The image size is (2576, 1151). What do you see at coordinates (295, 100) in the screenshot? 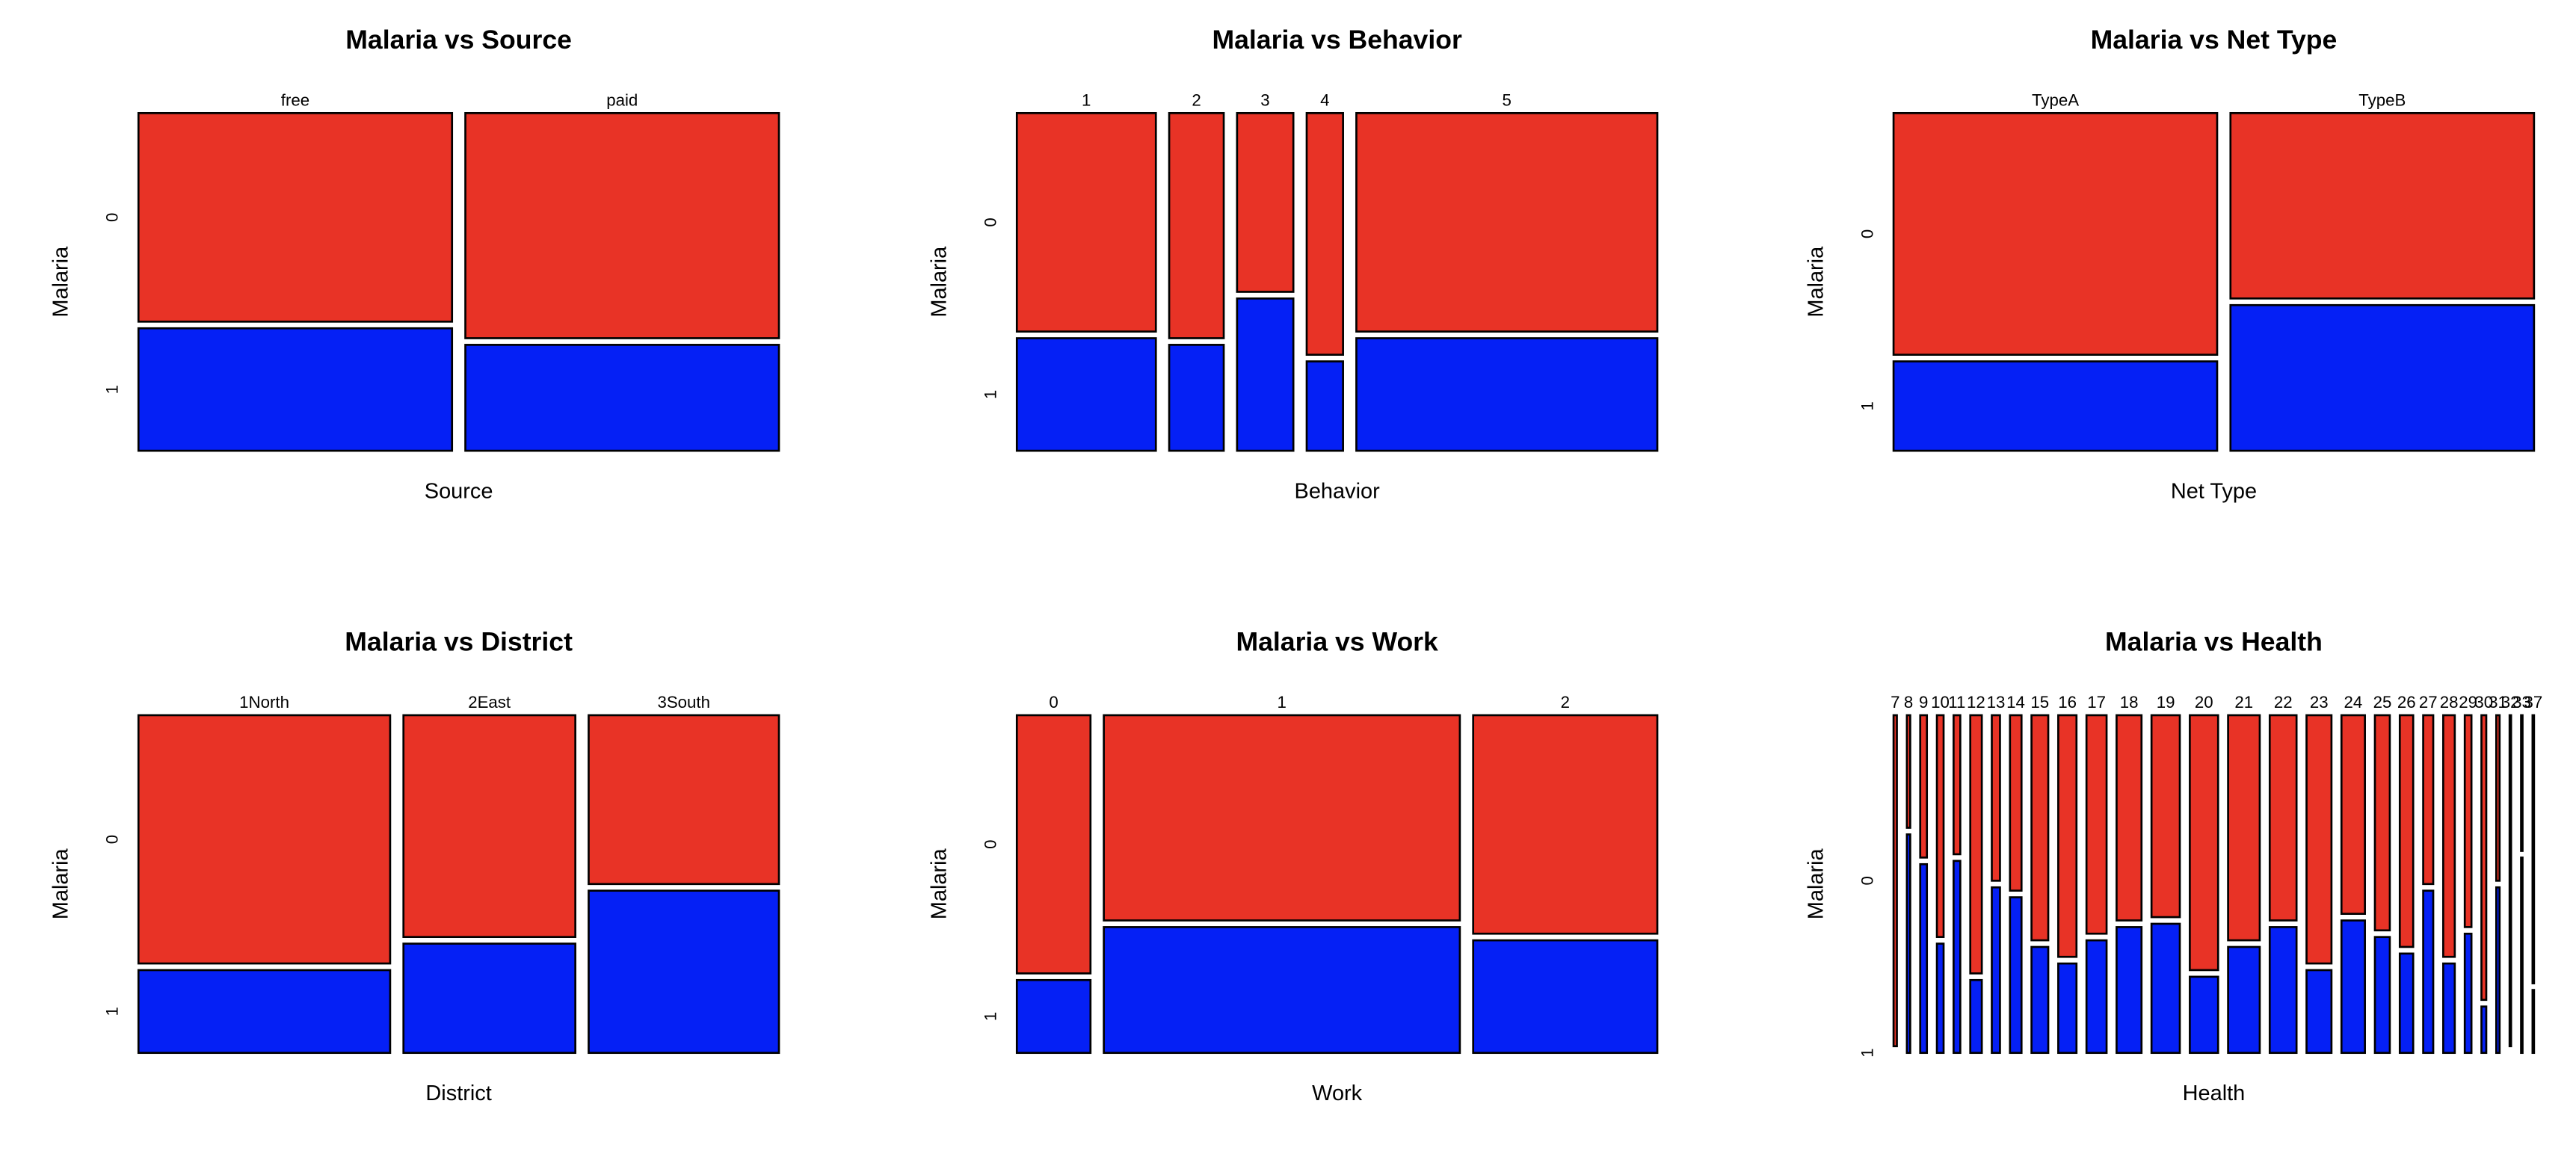
I see `category-label: free` at bounding box center [295, 100].